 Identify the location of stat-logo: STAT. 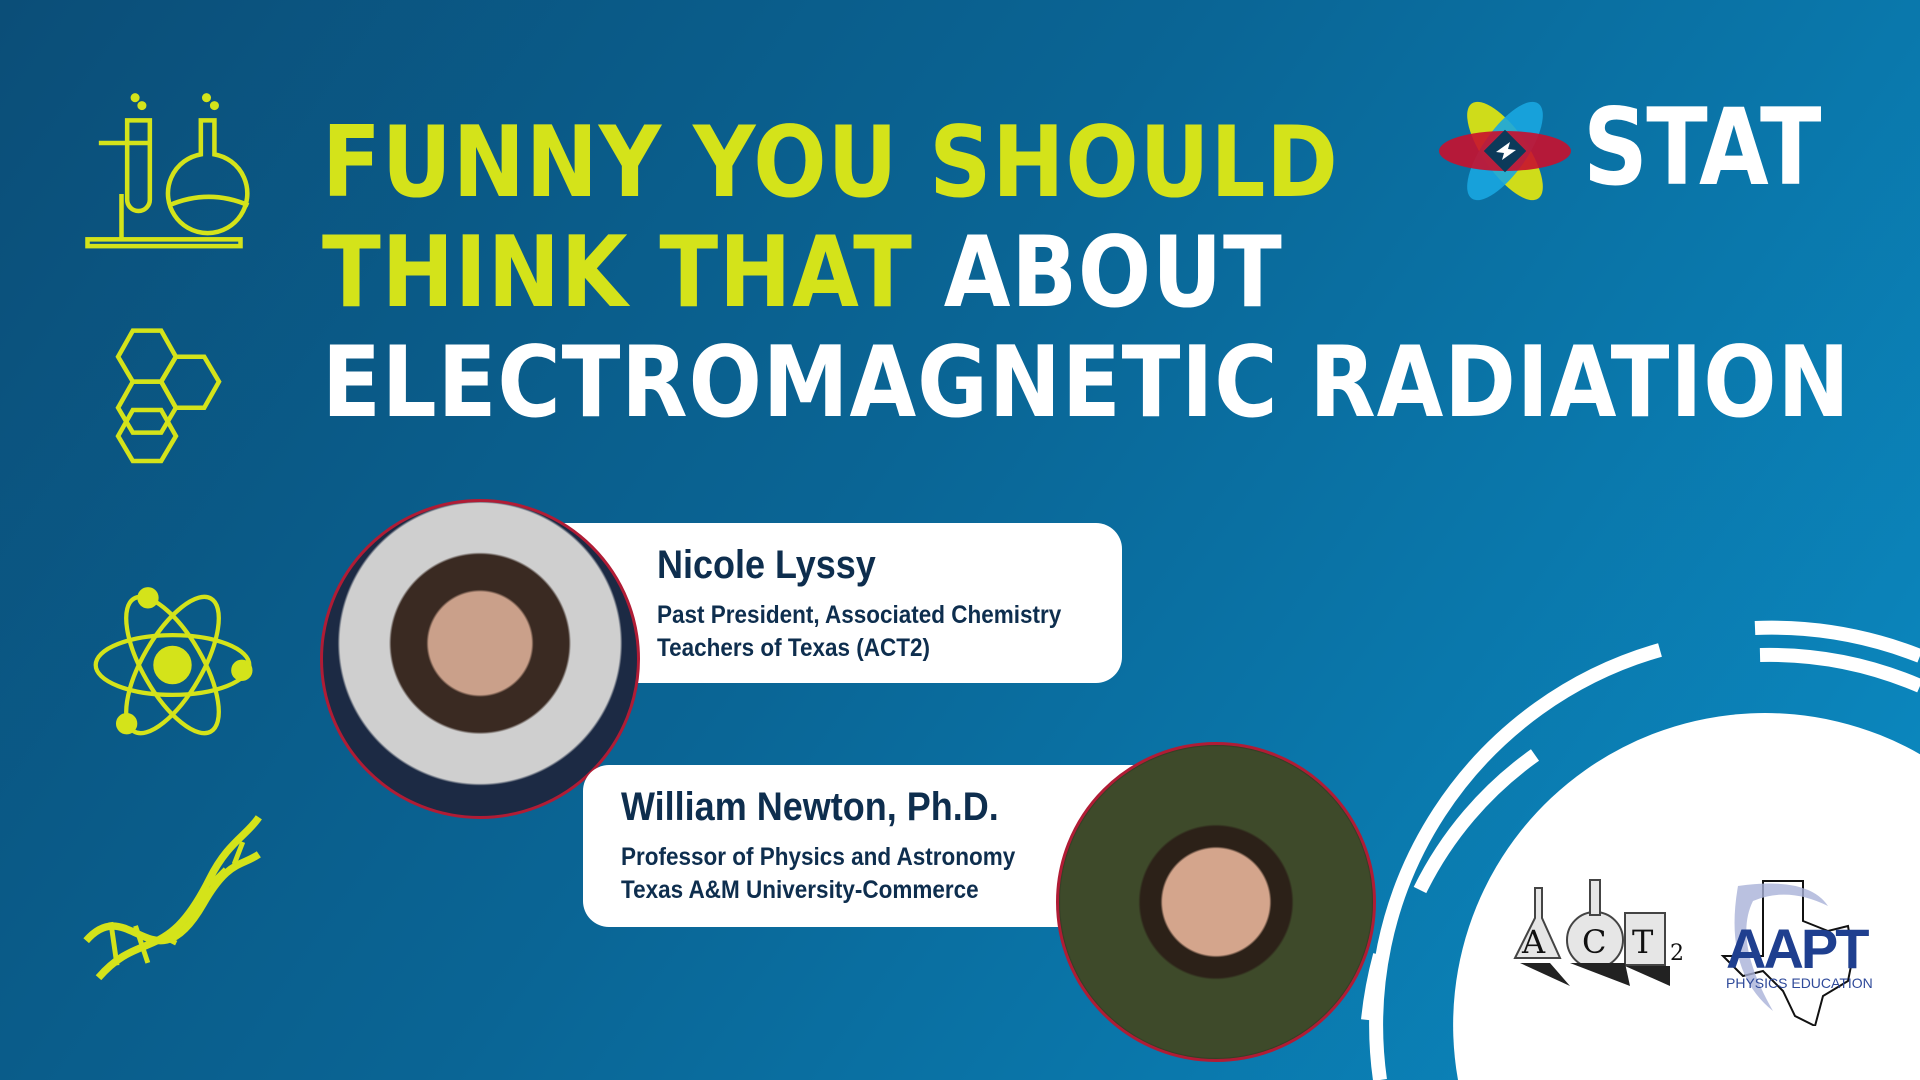
(1629, 149).